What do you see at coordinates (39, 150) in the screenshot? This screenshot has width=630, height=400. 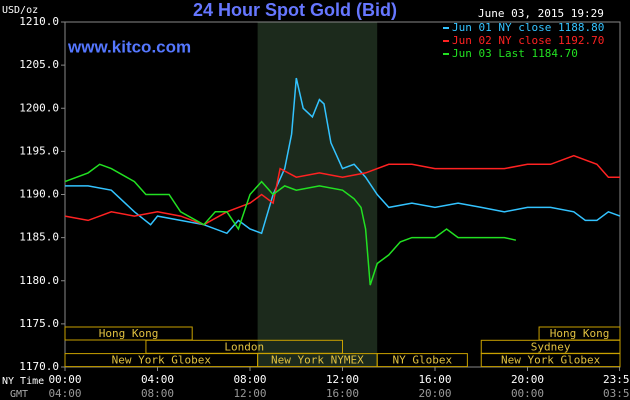 I see `y-tick-label: 1195.0` at bounding box center [39, 150].